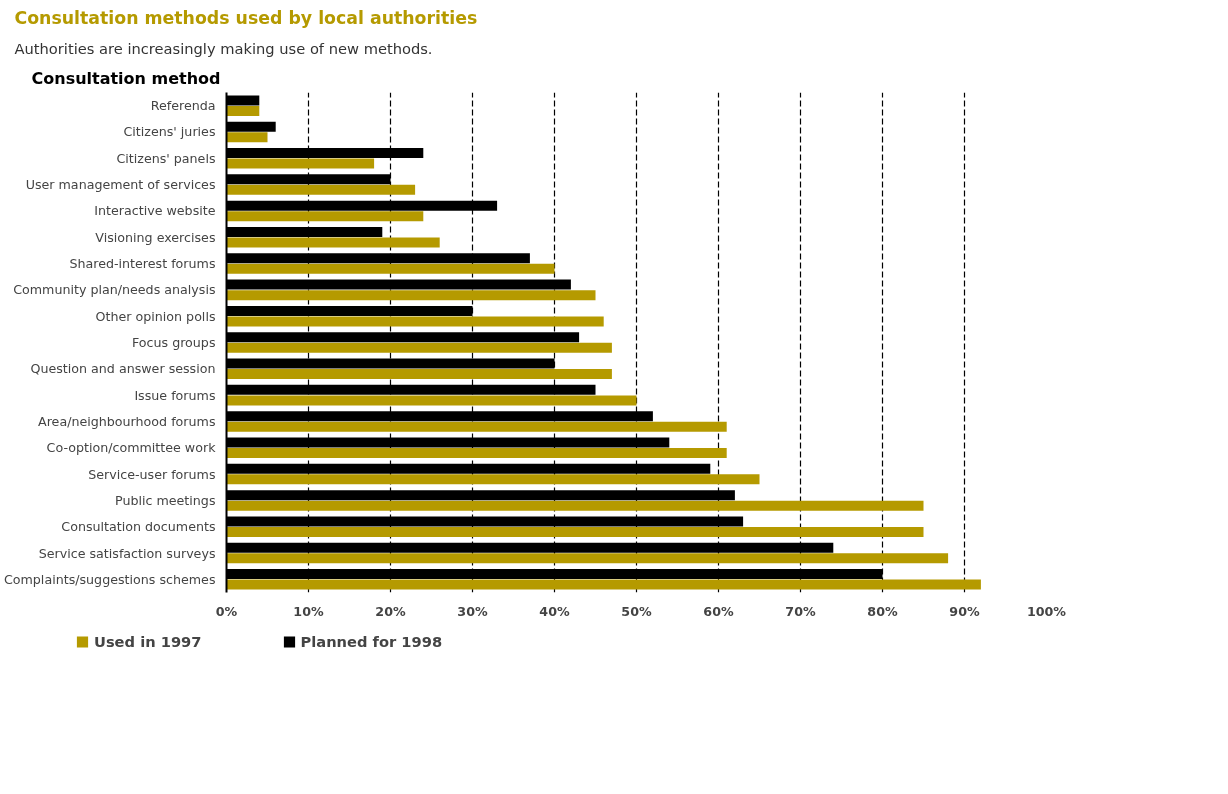  I want to click on legend-label: Used in 1997, so click(148, 641).